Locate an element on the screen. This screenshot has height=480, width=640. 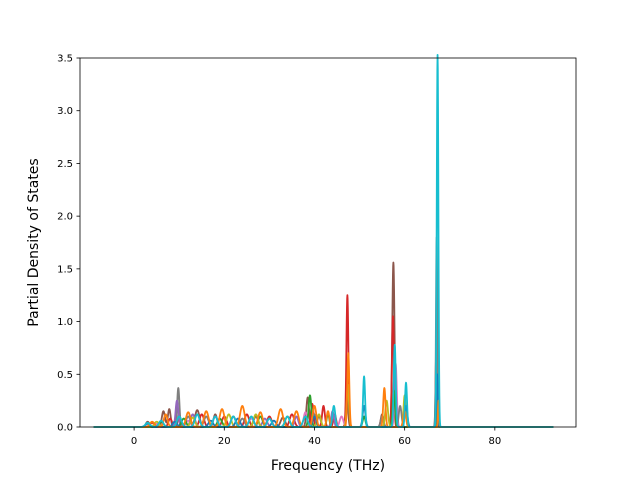
y-tick-label: 0.5 is located at coordinates (65, 375).